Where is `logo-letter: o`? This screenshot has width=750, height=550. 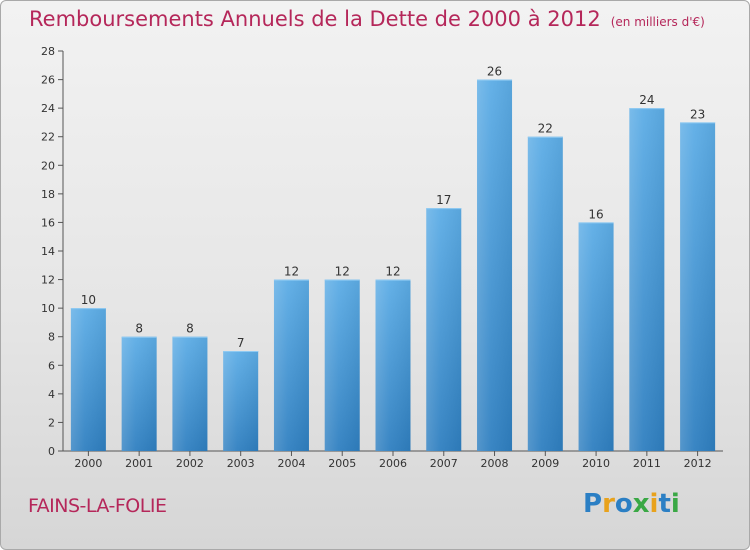 logo-letter: o is located at coordinates (623, 504).